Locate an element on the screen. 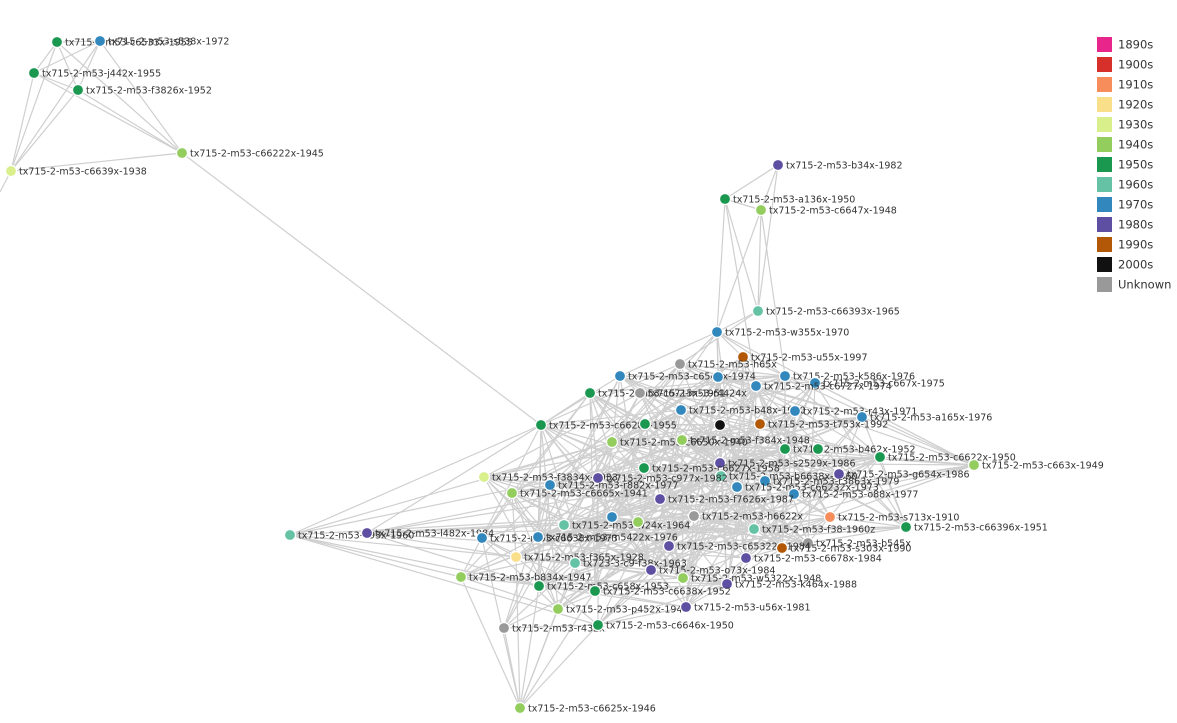  node-label: tx715-2-m53-s303x-1990 is located at coordinates (850, 549).